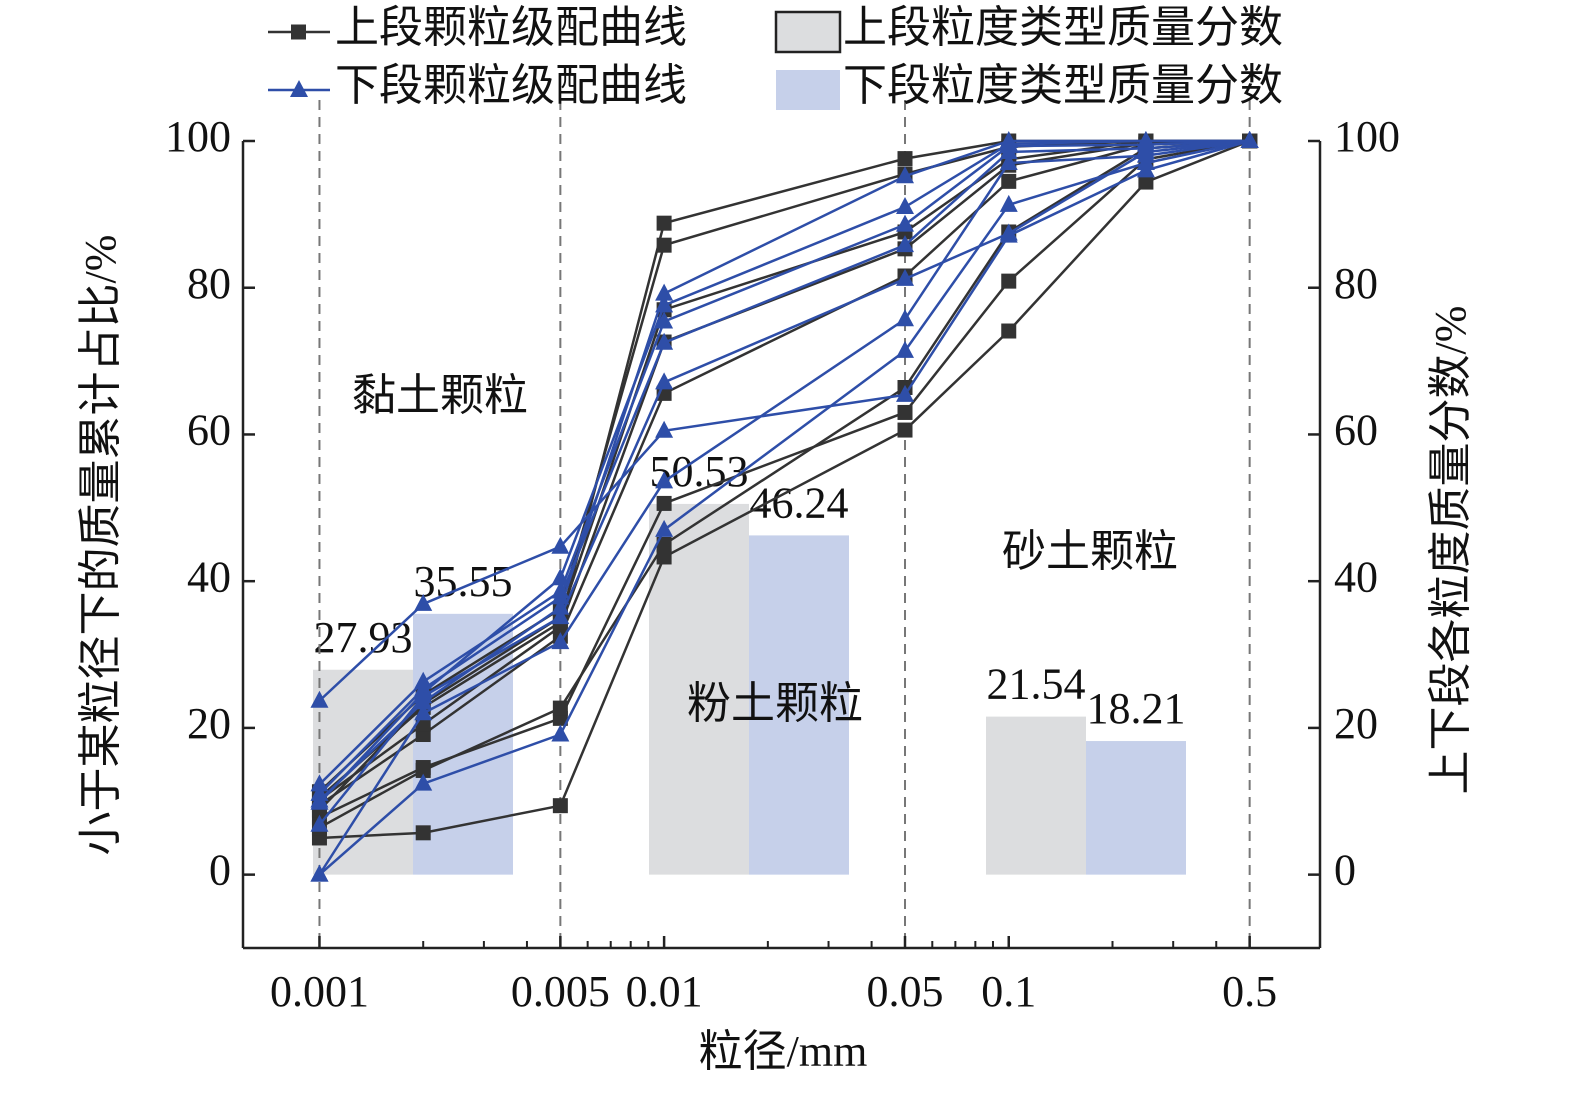 The width and height of the screenshot is (1575, 1098). What do you see at coordinates (808, 32) in the screenshot?
I see `legend-swatch` at bounding box center [808, 32].